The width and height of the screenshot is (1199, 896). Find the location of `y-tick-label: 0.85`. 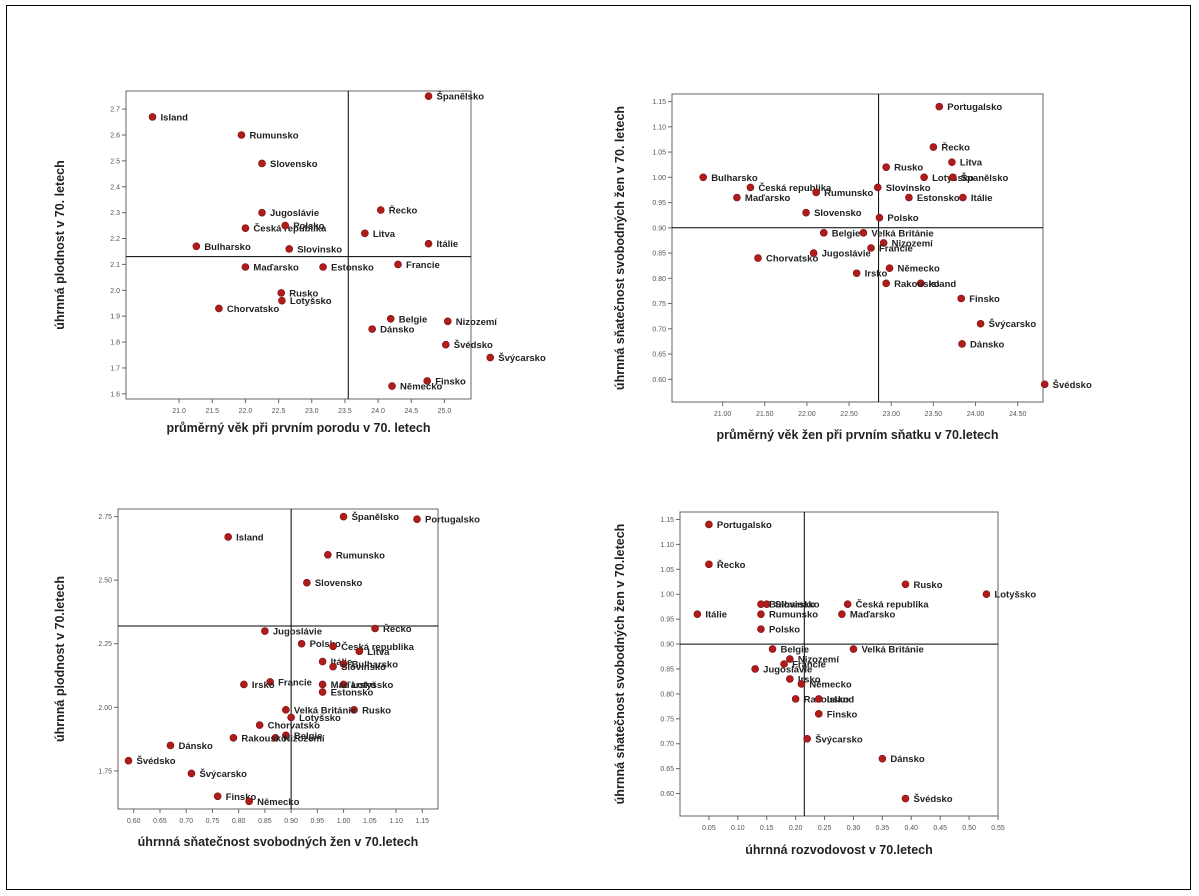

y-tick-label: 0.85 is located at coordinates (659, 254).